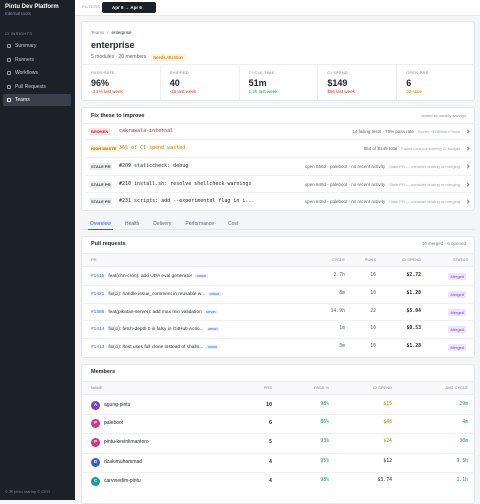 The width and height of the screenshot is (480, 504). Describe the element at coordinates (438, 131) in the screenshot. I see `fix-hint: Saves ~$180/wk if fixed` at that location.